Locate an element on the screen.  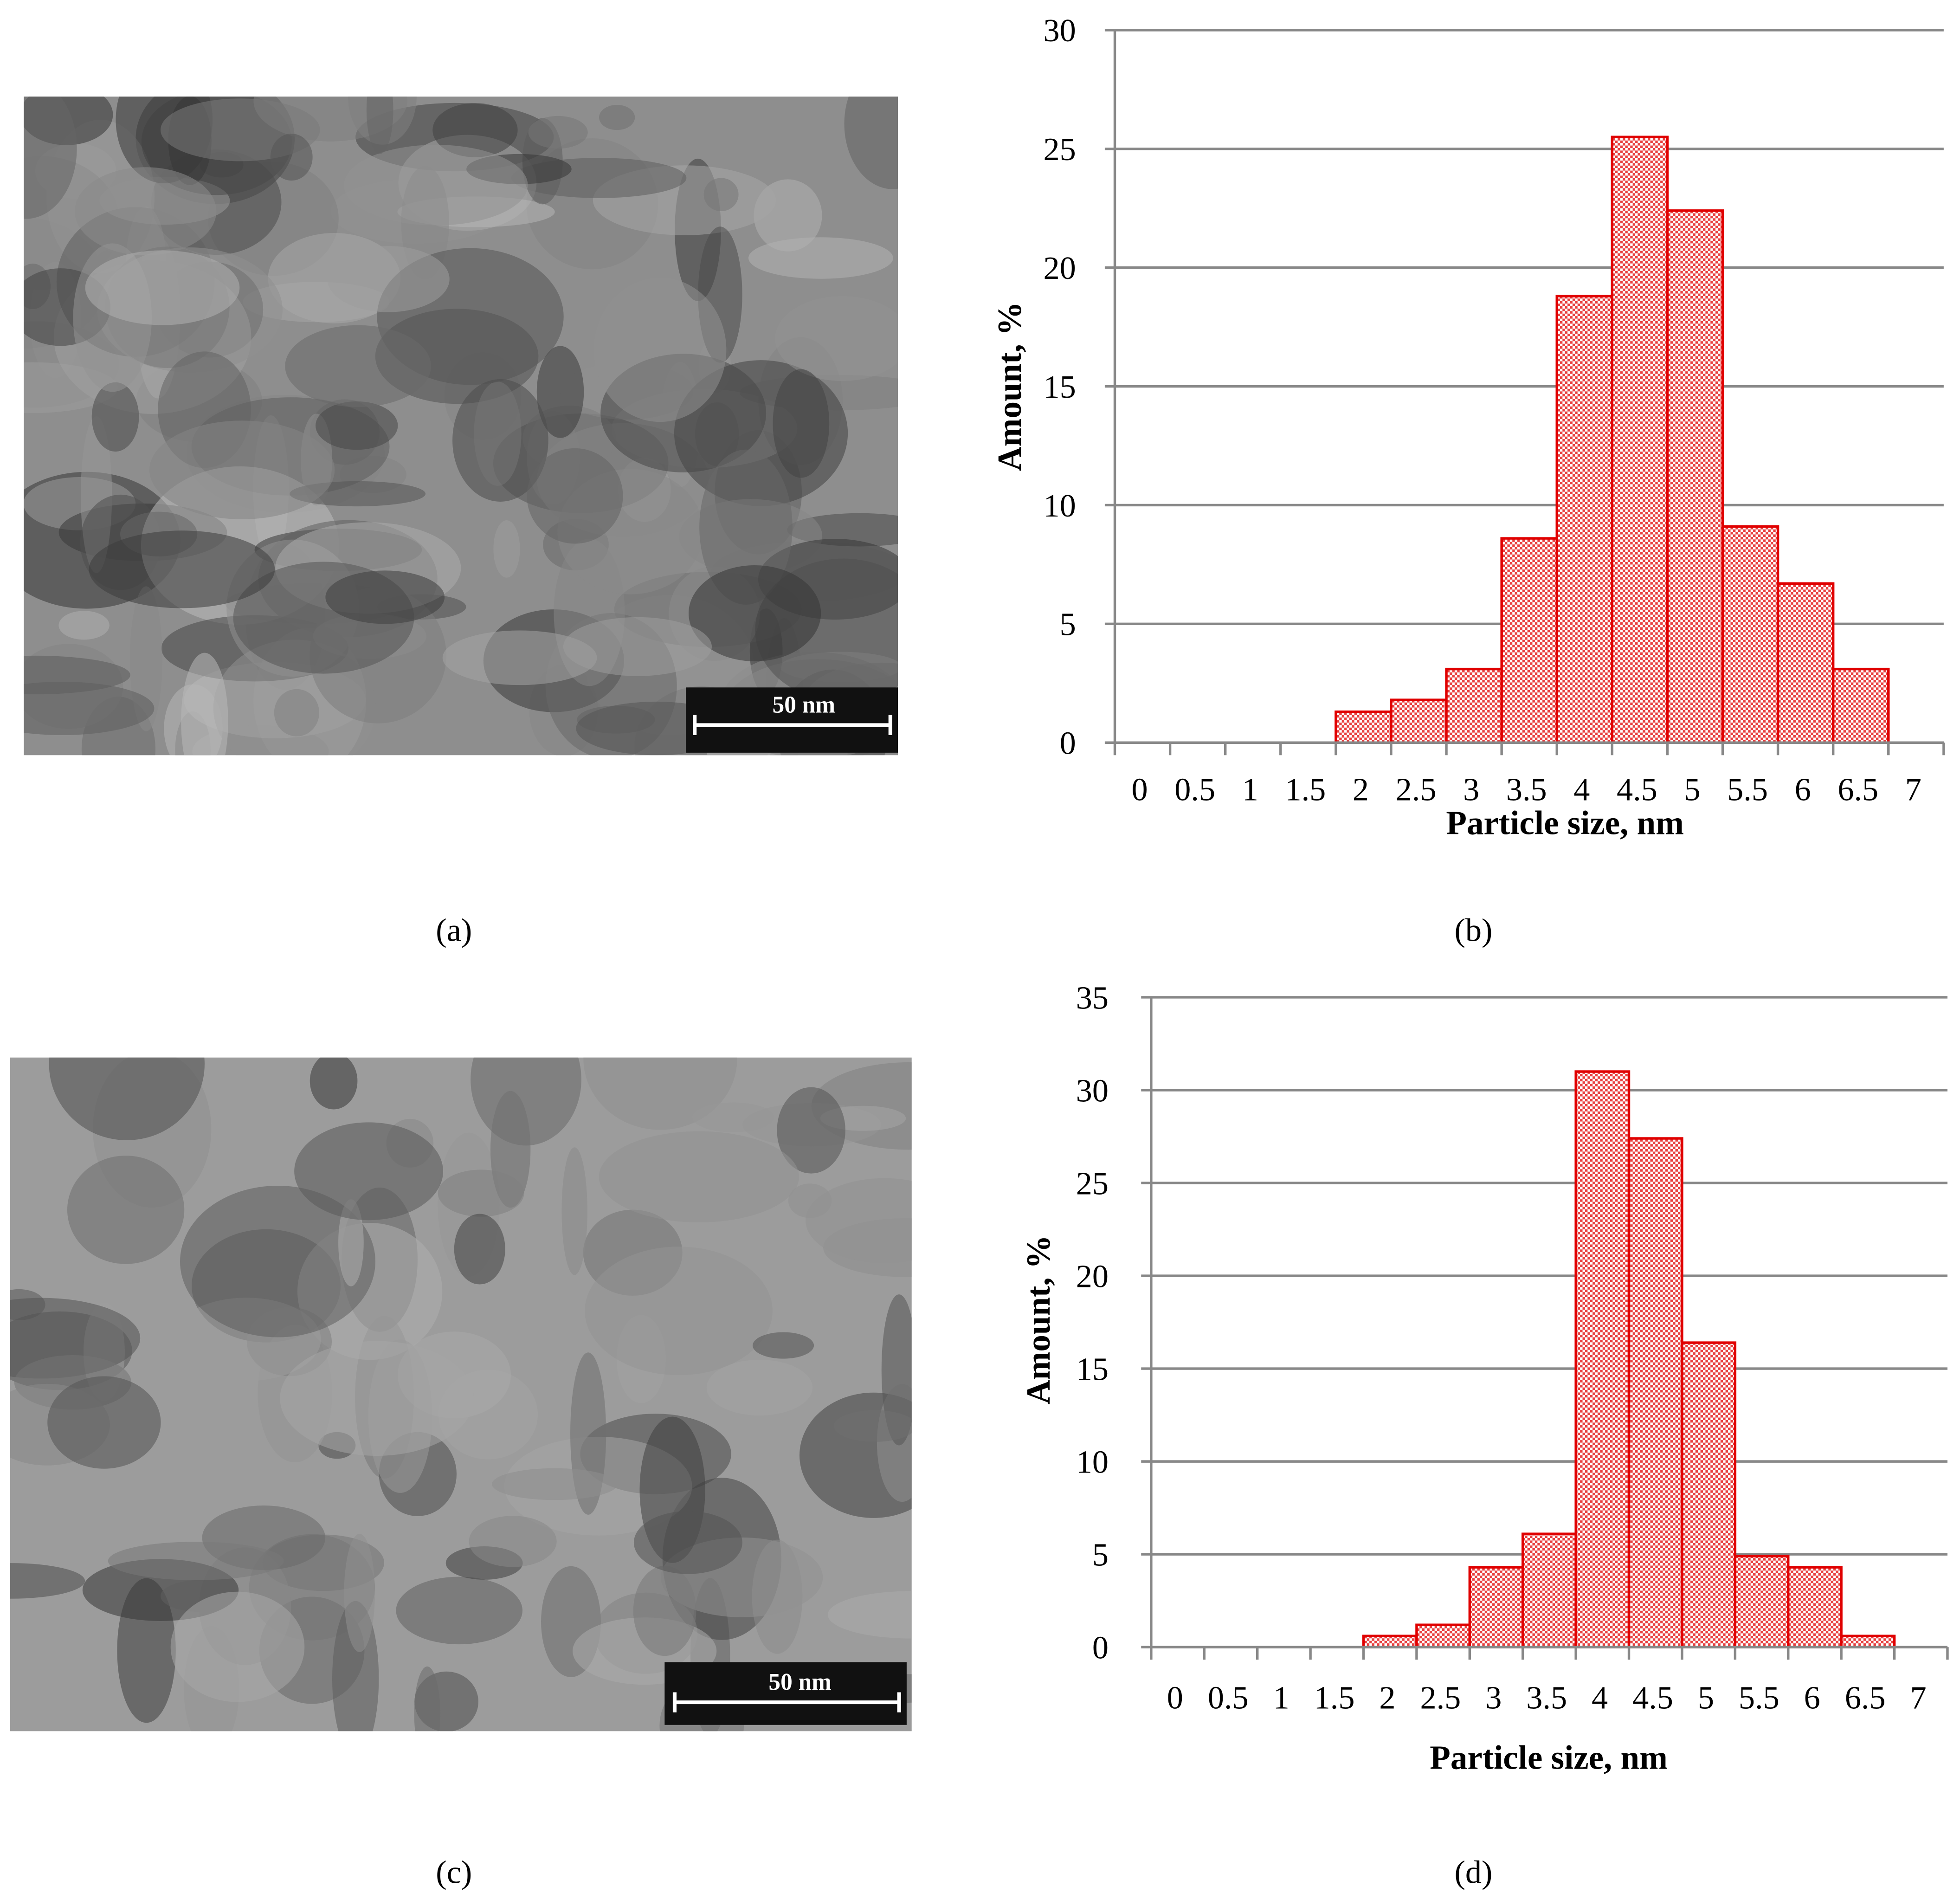
panel-label: (b) is located at coordinates (1473, 930).